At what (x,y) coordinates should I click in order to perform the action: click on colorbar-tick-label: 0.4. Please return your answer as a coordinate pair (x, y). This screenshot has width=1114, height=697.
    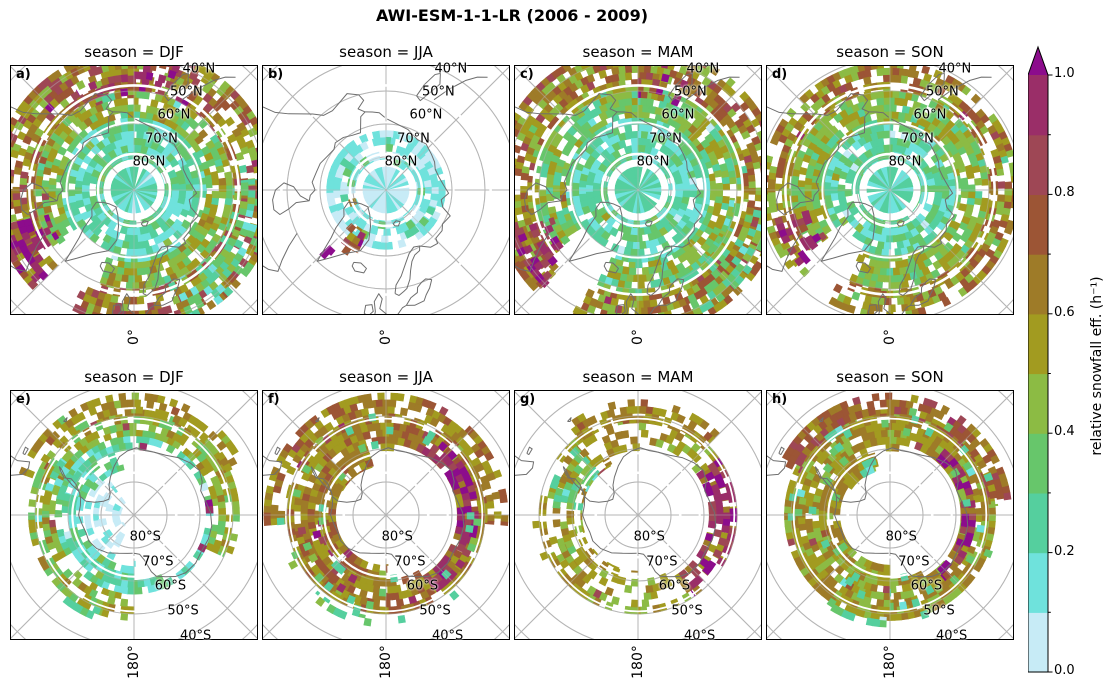
    Looking at the image, I should click on (1064, 432).